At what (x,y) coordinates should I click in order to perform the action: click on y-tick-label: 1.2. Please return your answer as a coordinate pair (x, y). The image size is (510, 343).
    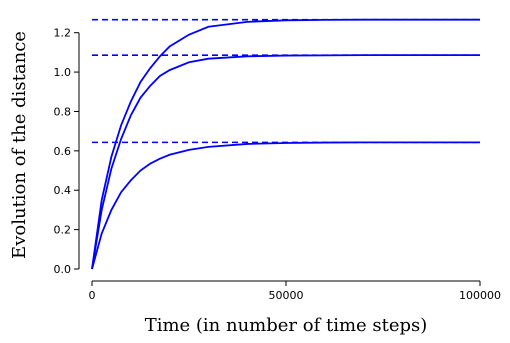
    Looking at the image, I should click on (63, 33).